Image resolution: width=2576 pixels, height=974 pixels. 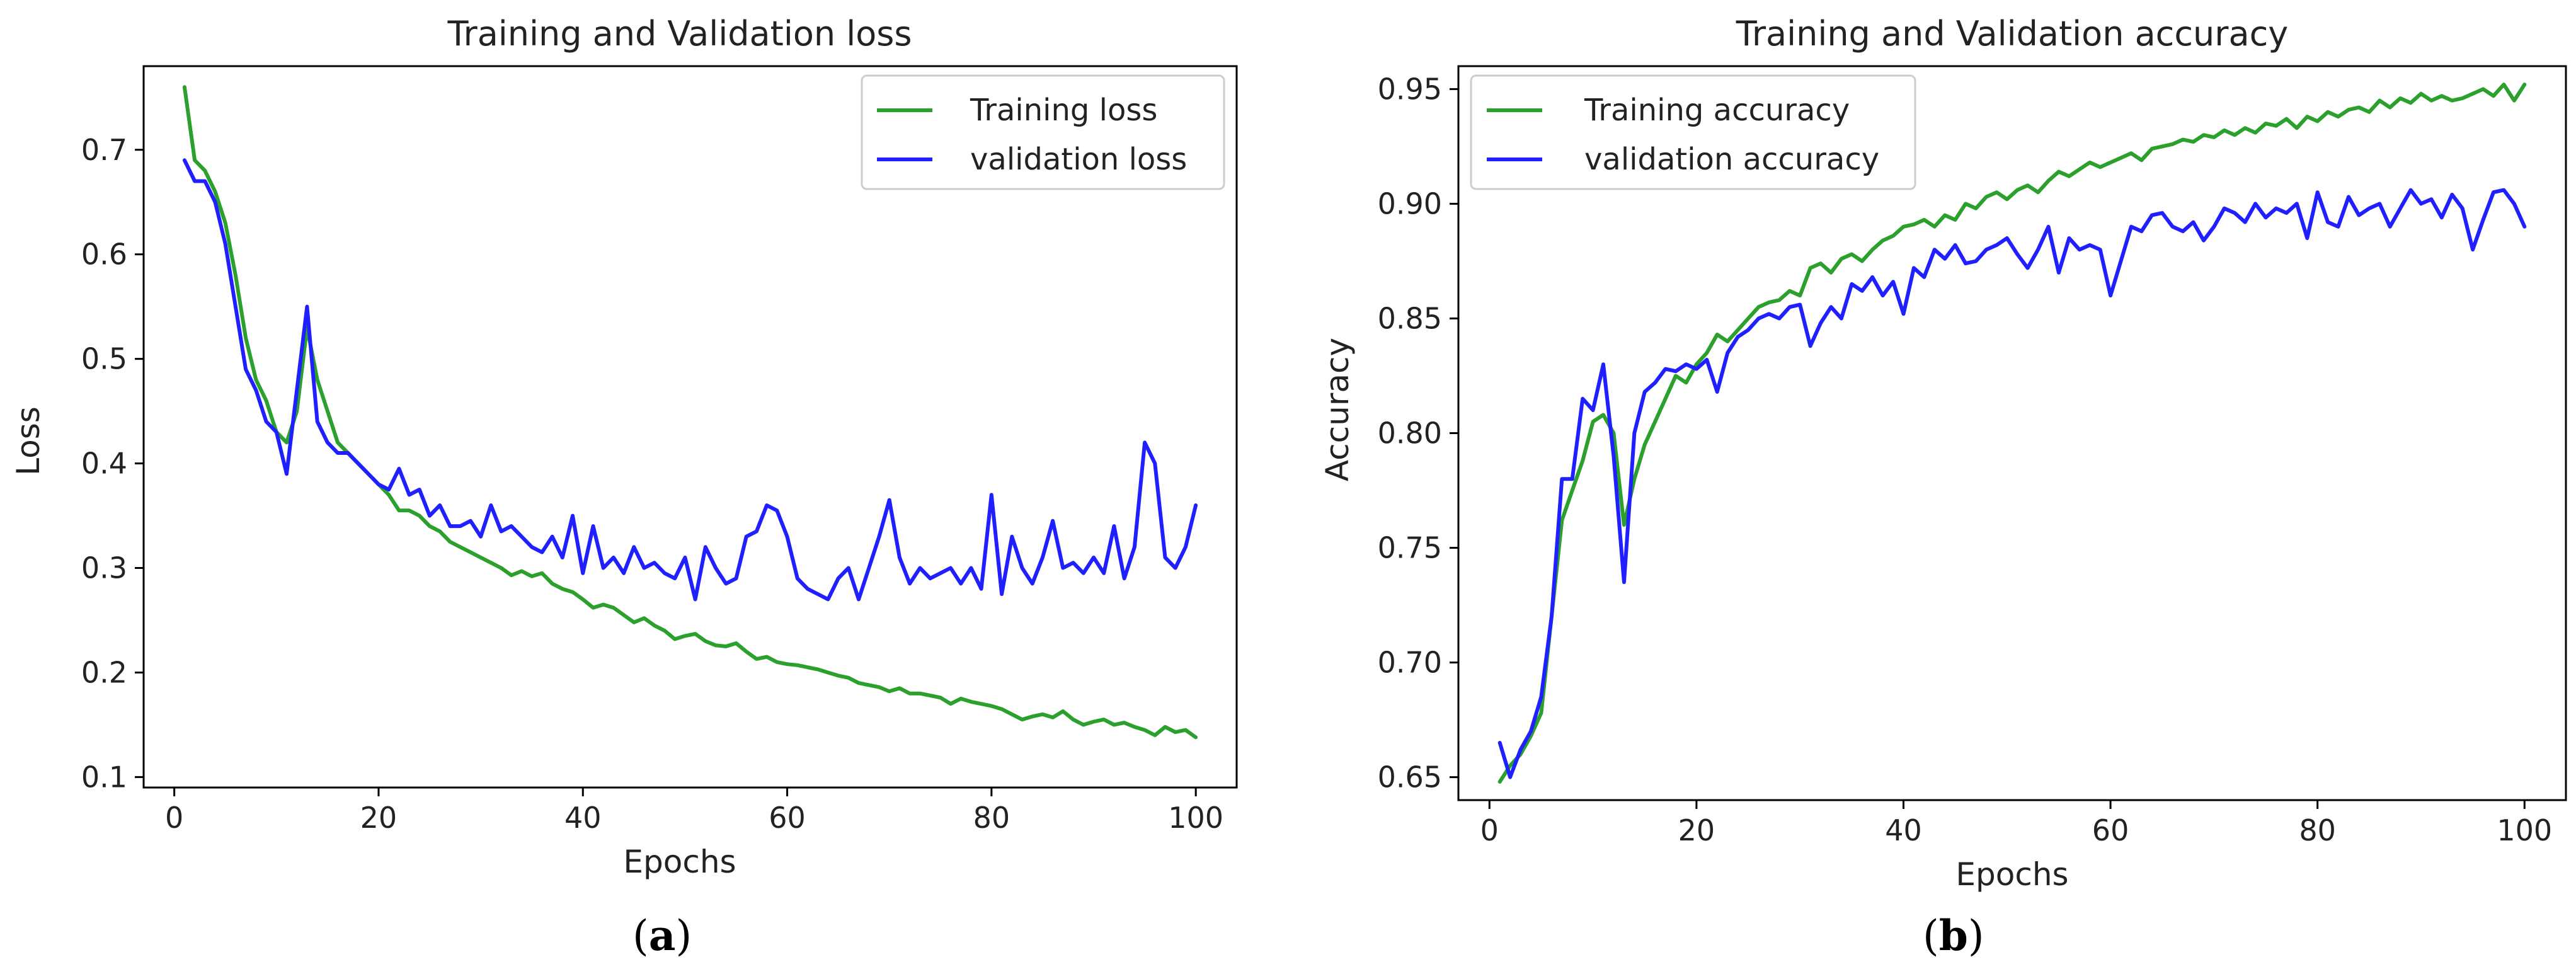 I want to click on accuracy-chart-title: Training and Validation accuracy, so click(x=2012, y=34).